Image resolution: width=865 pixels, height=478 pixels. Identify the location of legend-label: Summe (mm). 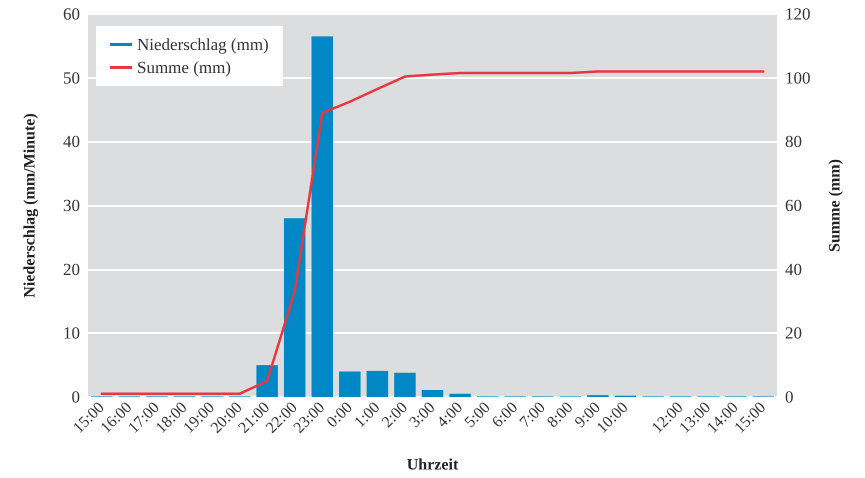
(184, 67).